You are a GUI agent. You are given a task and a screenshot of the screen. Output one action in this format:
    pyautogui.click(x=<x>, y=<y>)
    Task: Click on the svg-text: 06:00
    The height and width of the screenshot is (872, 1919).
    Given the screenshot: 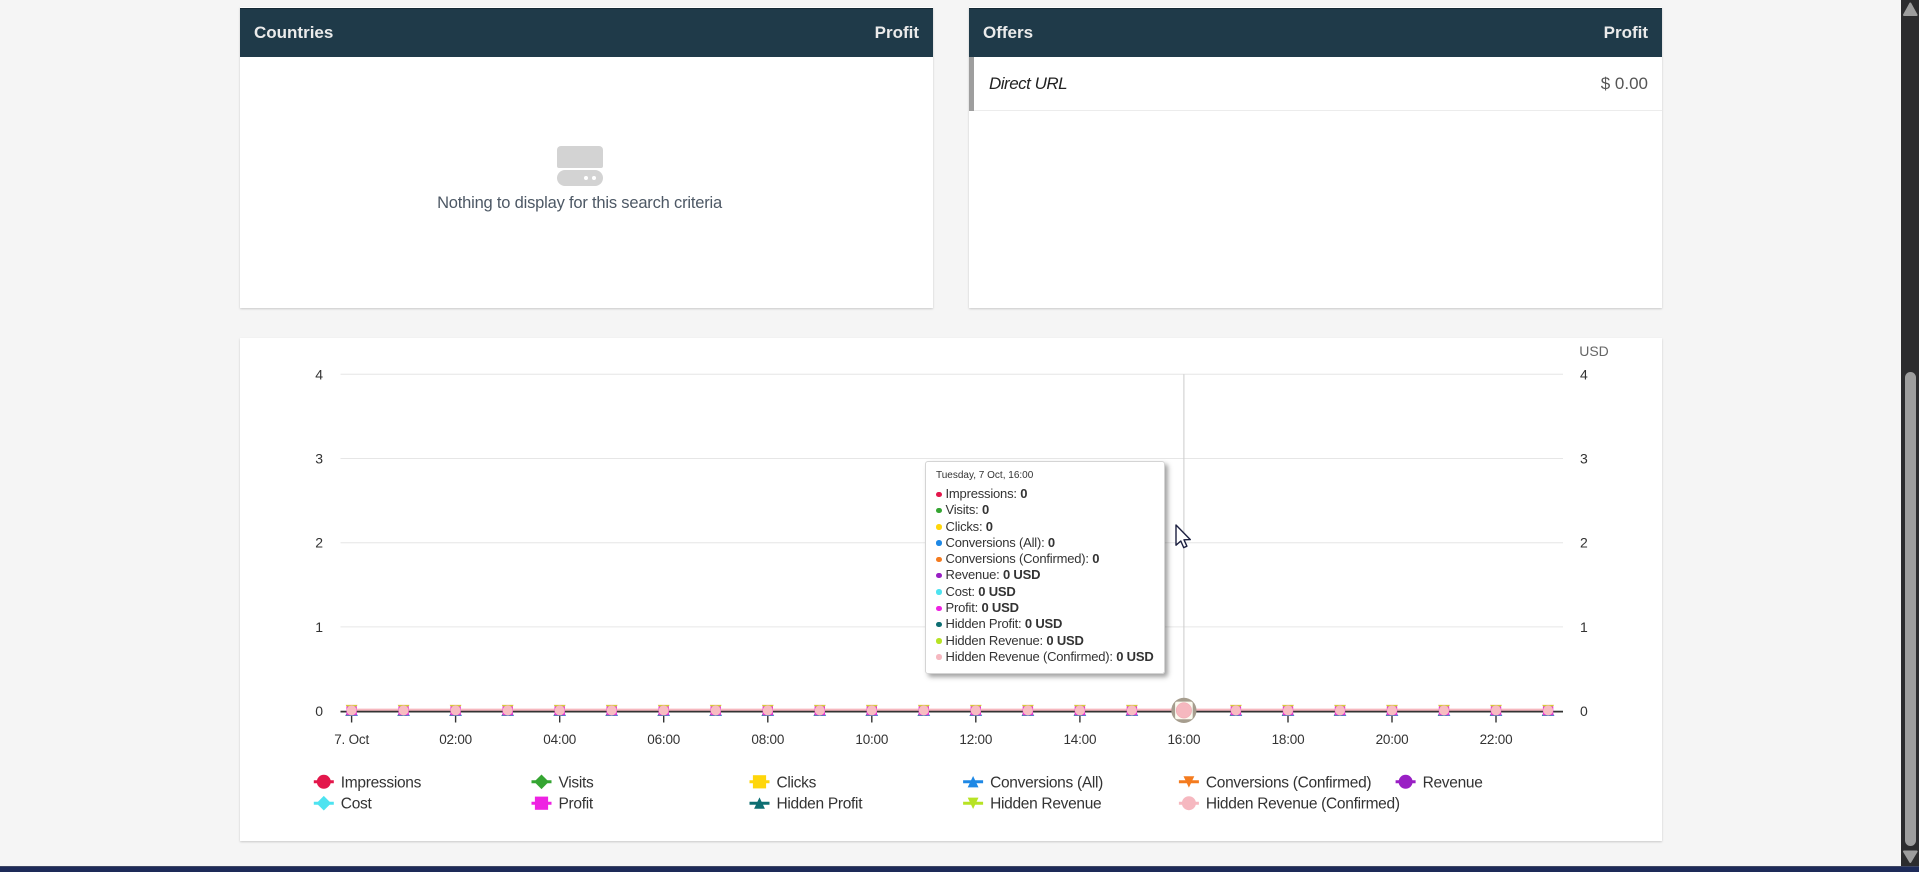 What is the action you would take?
    pyautogui.click(x=663, y=739)
    